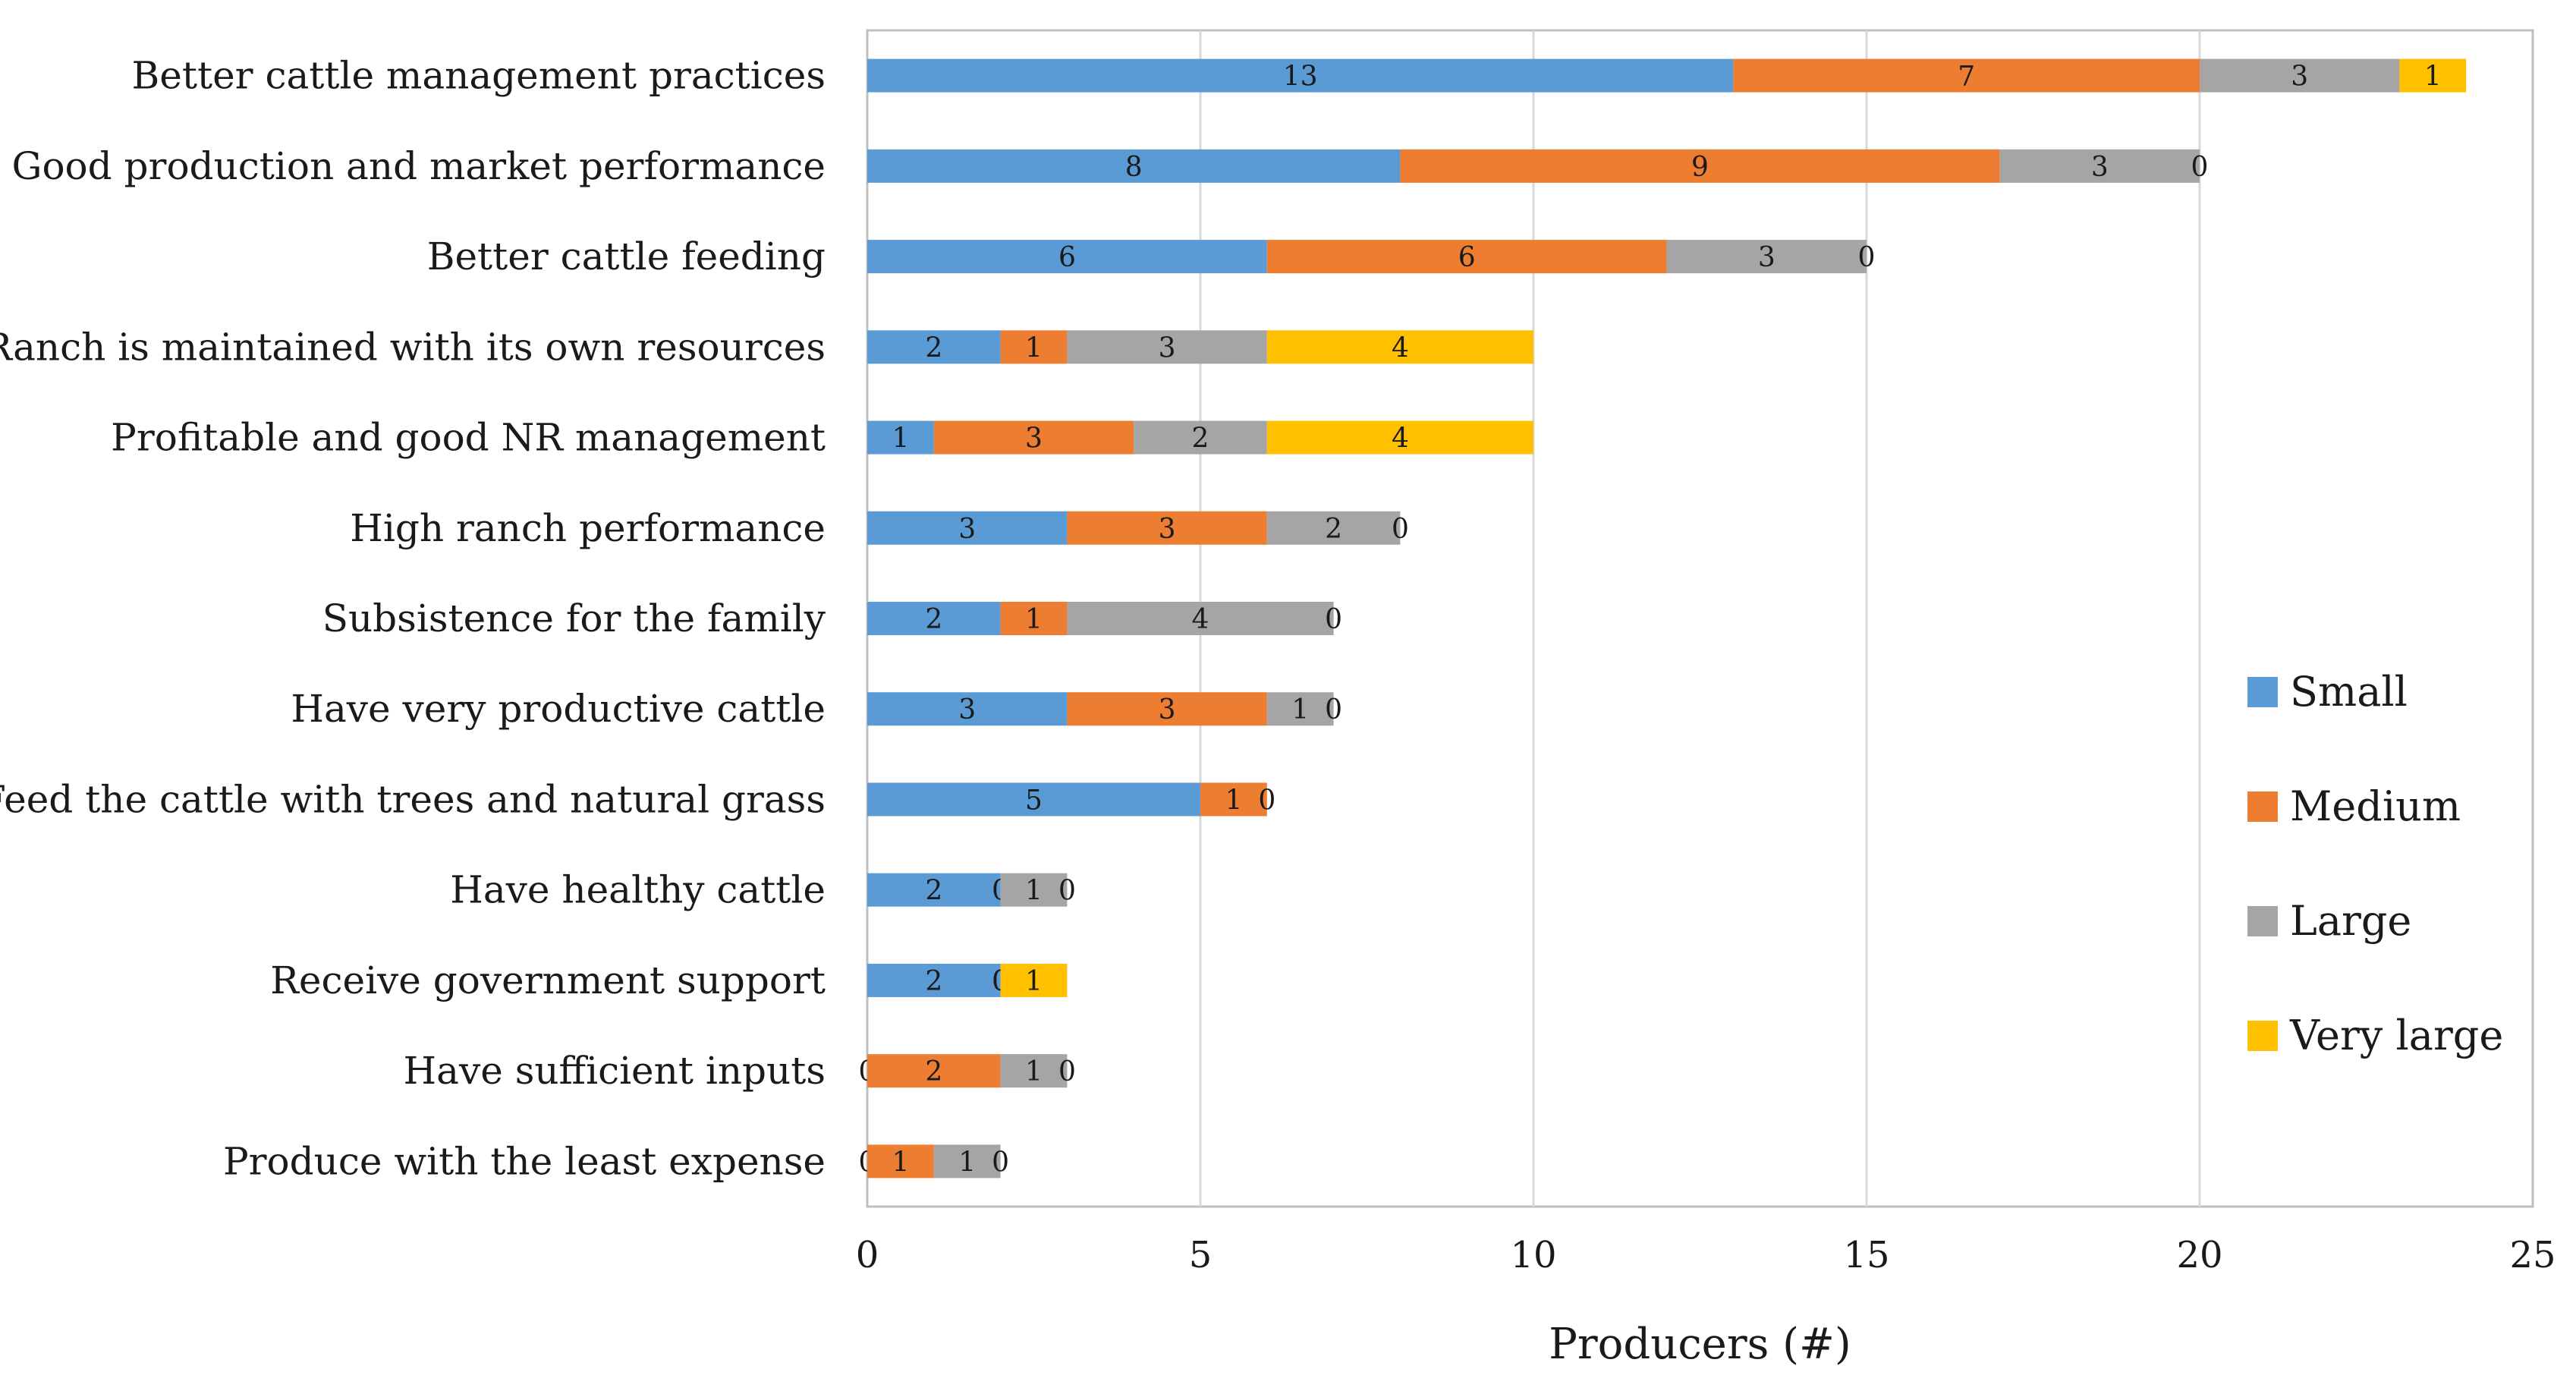  Describe the element at coordinates (626, 256) in the screenshot. I see `category-label: Better cattle feeding` at that location.